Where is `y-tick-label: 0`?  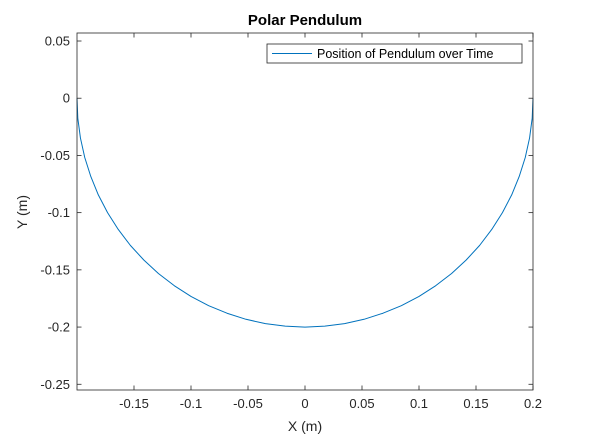 y-tick-label: 0 is located at coordinates (66, 98).